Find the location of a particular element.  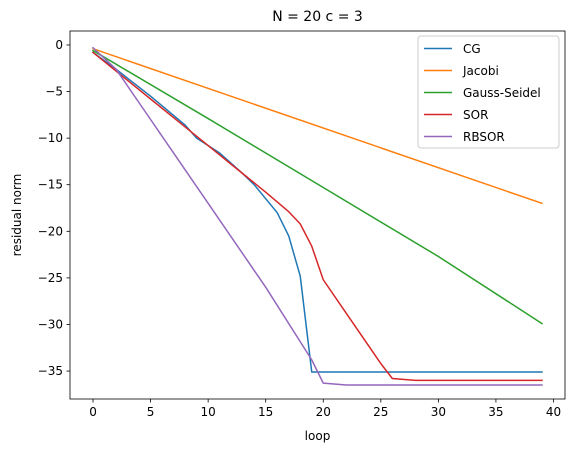

legend-item-cg: CG is located at coordinates (452, 49).